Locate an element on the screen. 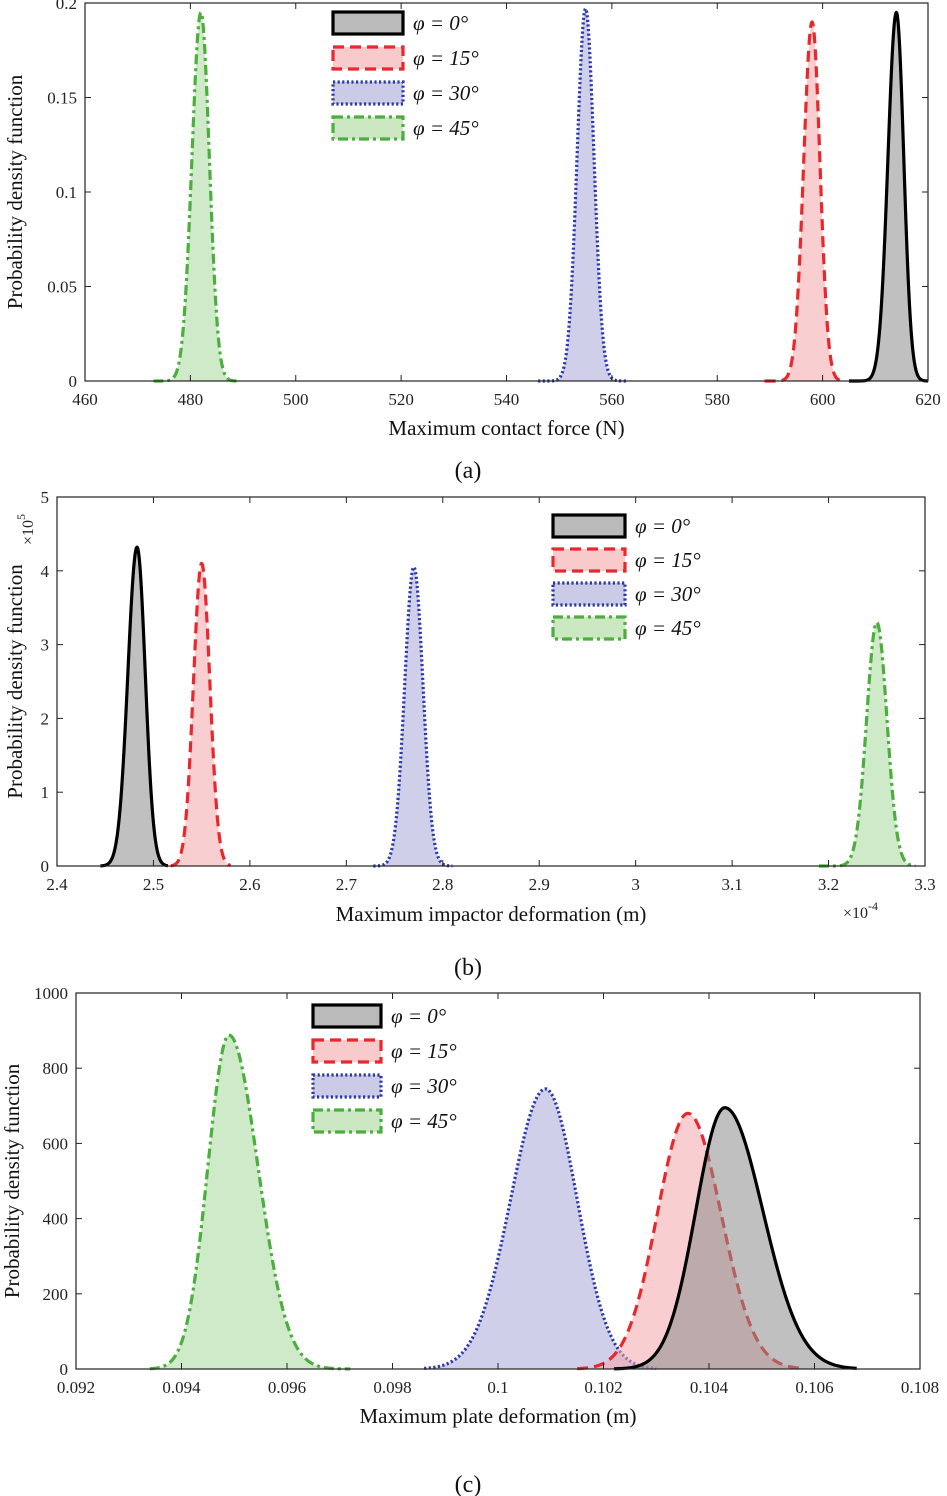 The width and height of the screenshot is (947, 1496). y-tick-label: 200 is located at coordinates (56, 1294).